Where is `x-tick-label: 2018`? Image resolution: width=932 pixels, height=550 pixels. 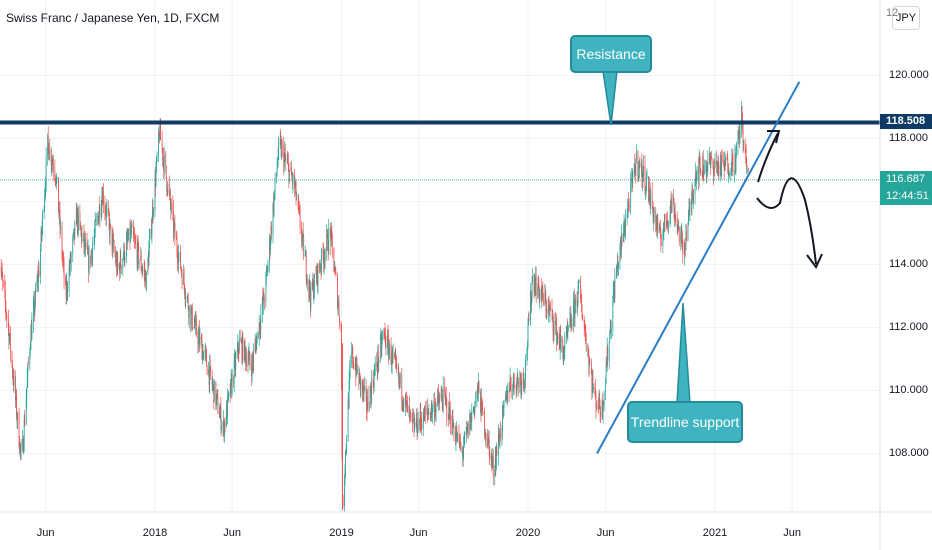 x-tick-label: 2018 is located at coordinates (155, 533).